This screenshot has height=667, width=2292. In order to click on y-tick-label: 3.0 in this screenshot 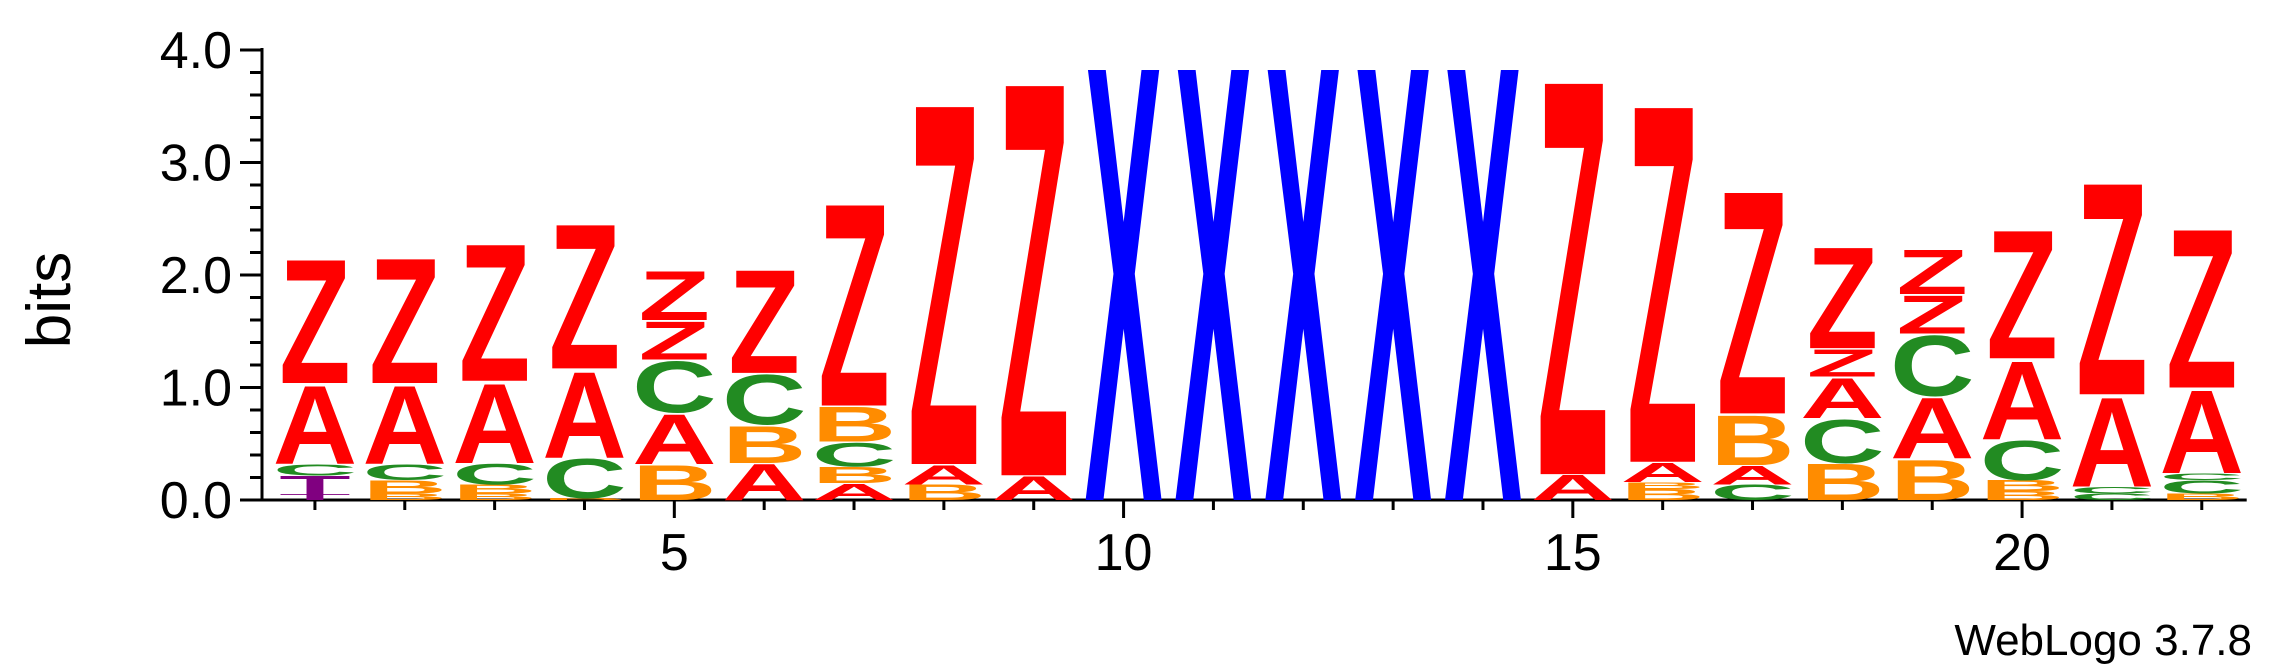, I will do `click(196, 164)`.